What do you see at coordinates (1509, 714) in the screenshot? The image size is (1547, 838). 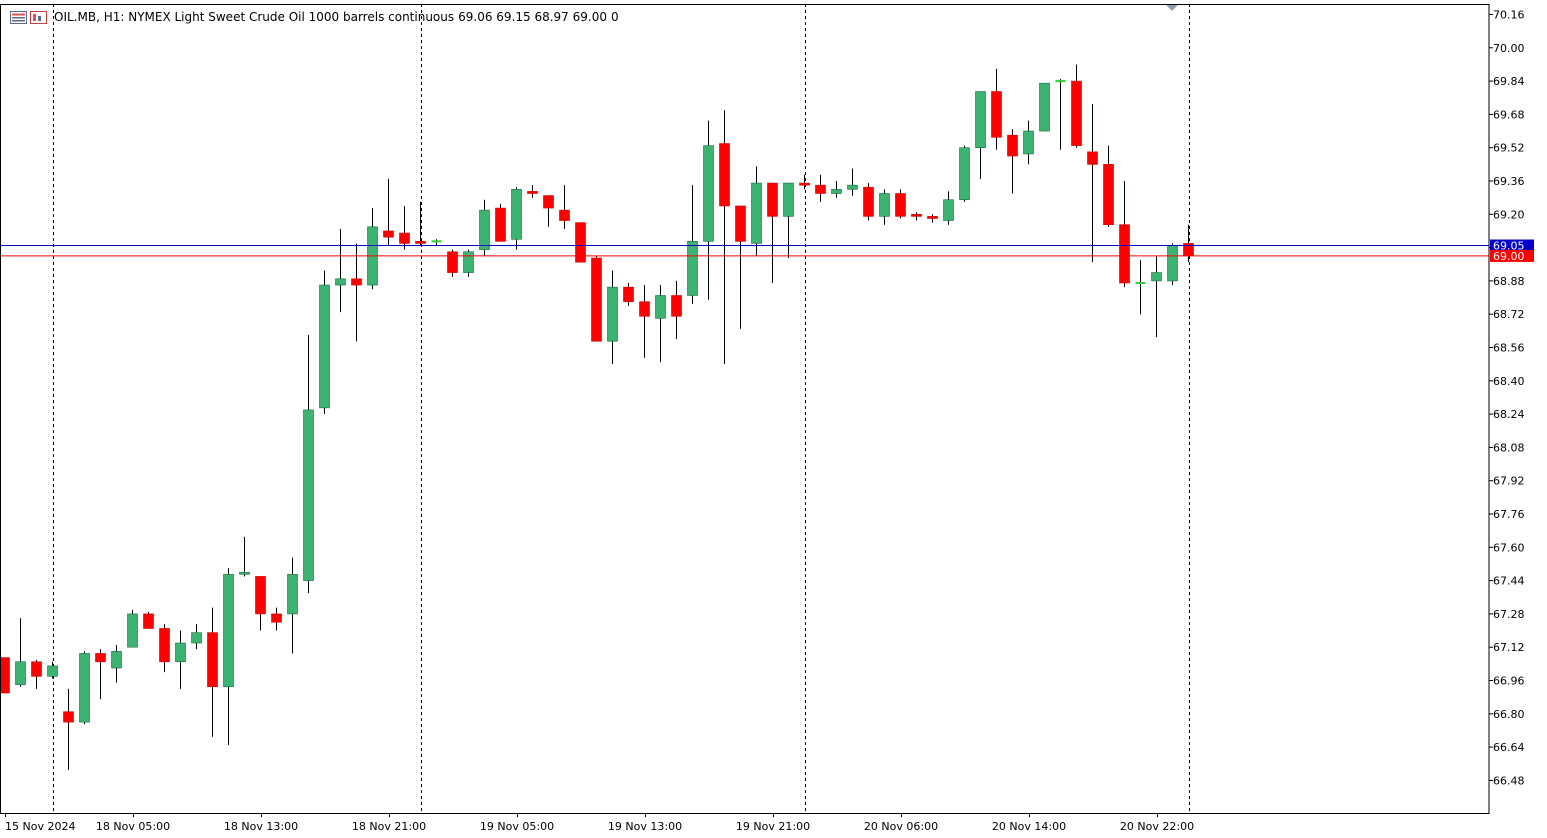 I see `y-tick-label: 66.80` at bounding box center [1509, 714].